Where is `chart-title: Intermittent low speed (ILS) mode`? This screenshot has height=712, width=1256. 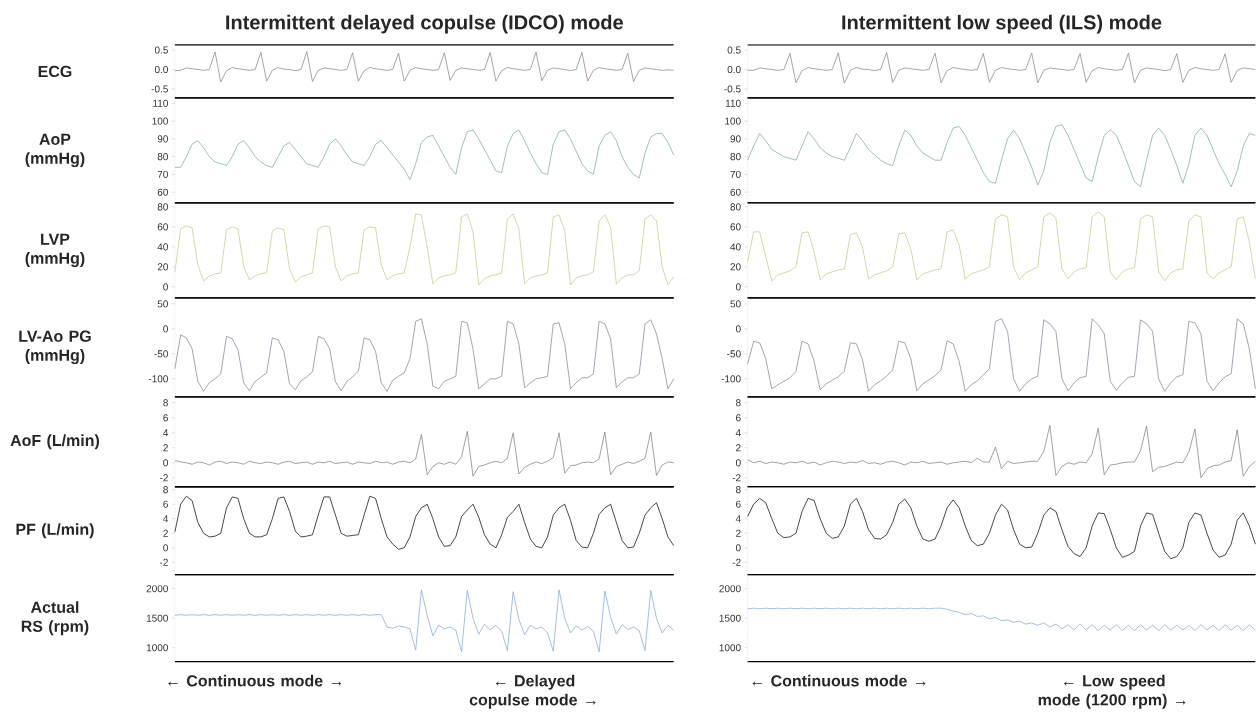 chart-title: Intermittent low speed (ILS) mode is located at coordinates (1002, 24).